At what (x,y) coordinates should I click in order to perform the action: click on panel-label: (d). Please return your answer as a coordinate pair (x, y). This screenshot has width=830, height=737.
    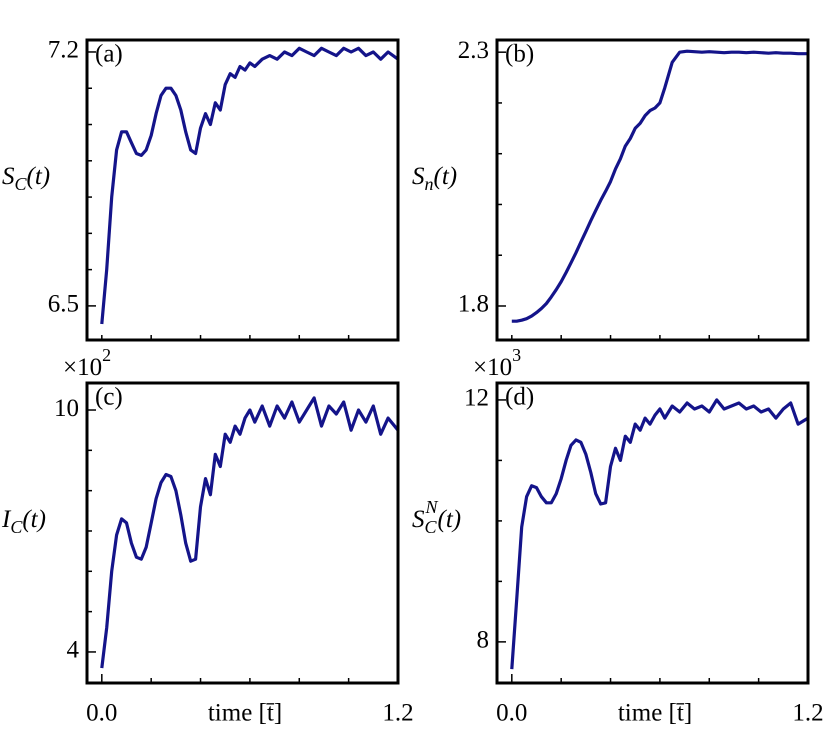
    Looking at the image, I should click on (519, 397).